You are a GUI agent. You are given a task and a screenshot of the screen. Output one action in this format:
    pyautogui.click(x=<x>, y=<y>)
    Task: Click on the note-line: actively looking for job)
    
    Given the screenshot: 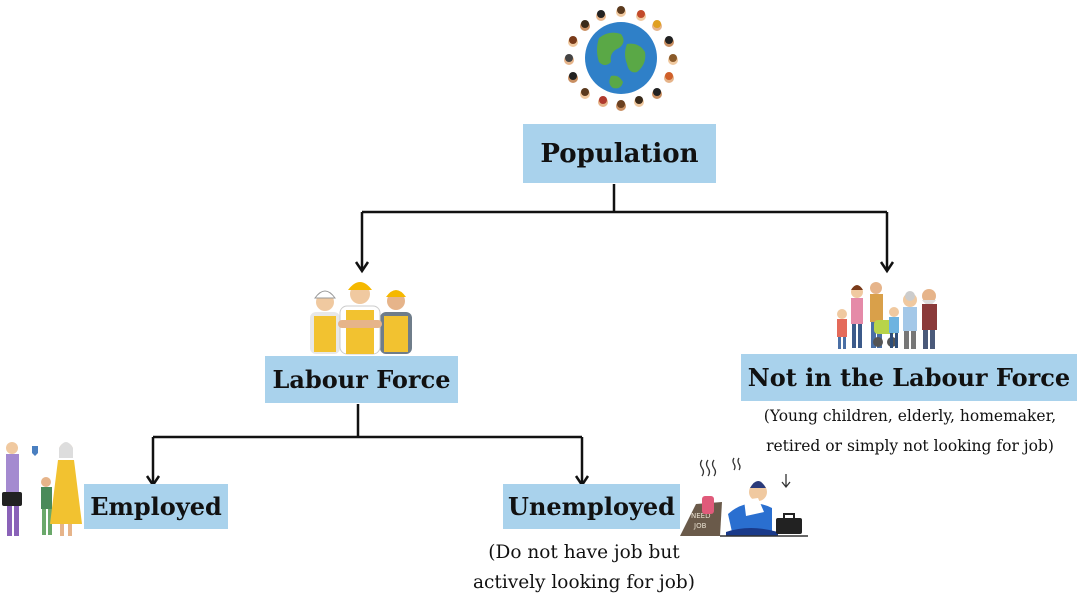 What is the action you would take?
    pyautogui.click(x=584, y=582)
    